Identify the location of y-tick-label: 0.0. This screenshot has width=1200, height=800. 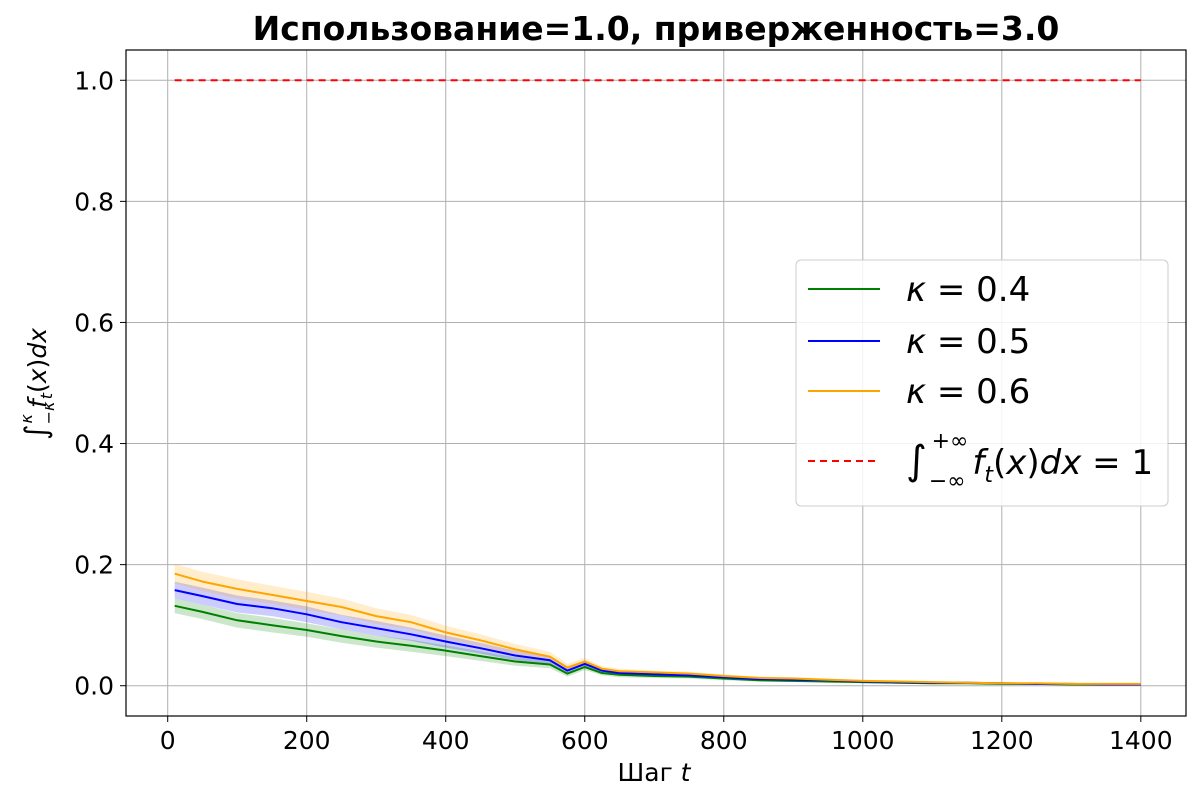
(94, 686).